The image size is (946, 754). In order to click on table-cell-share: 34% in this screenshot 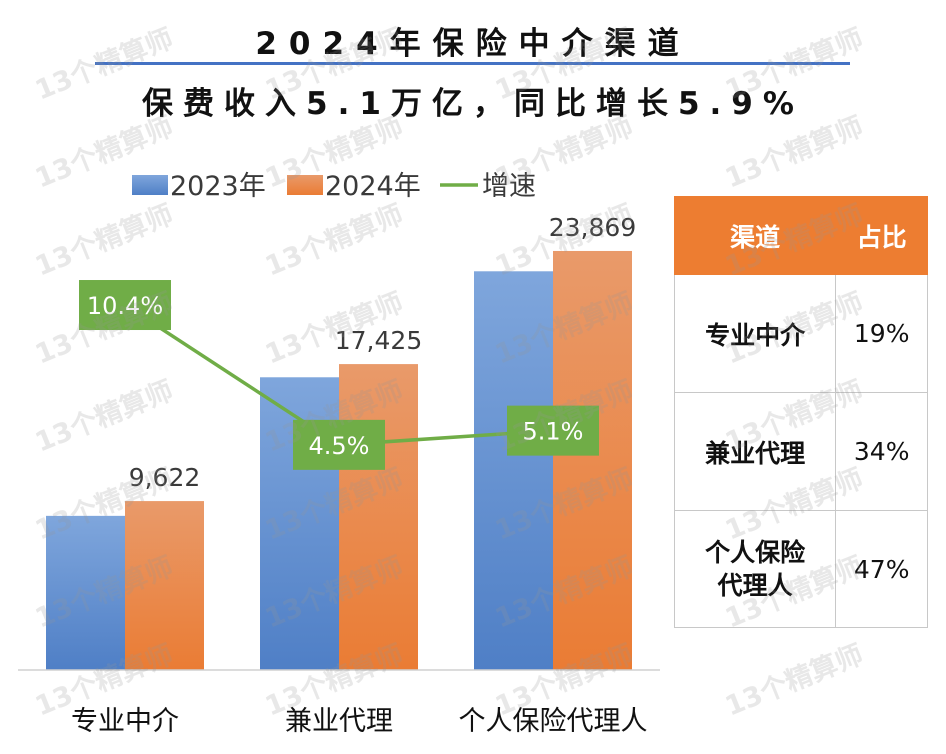, I will do `click(881, 451)`.